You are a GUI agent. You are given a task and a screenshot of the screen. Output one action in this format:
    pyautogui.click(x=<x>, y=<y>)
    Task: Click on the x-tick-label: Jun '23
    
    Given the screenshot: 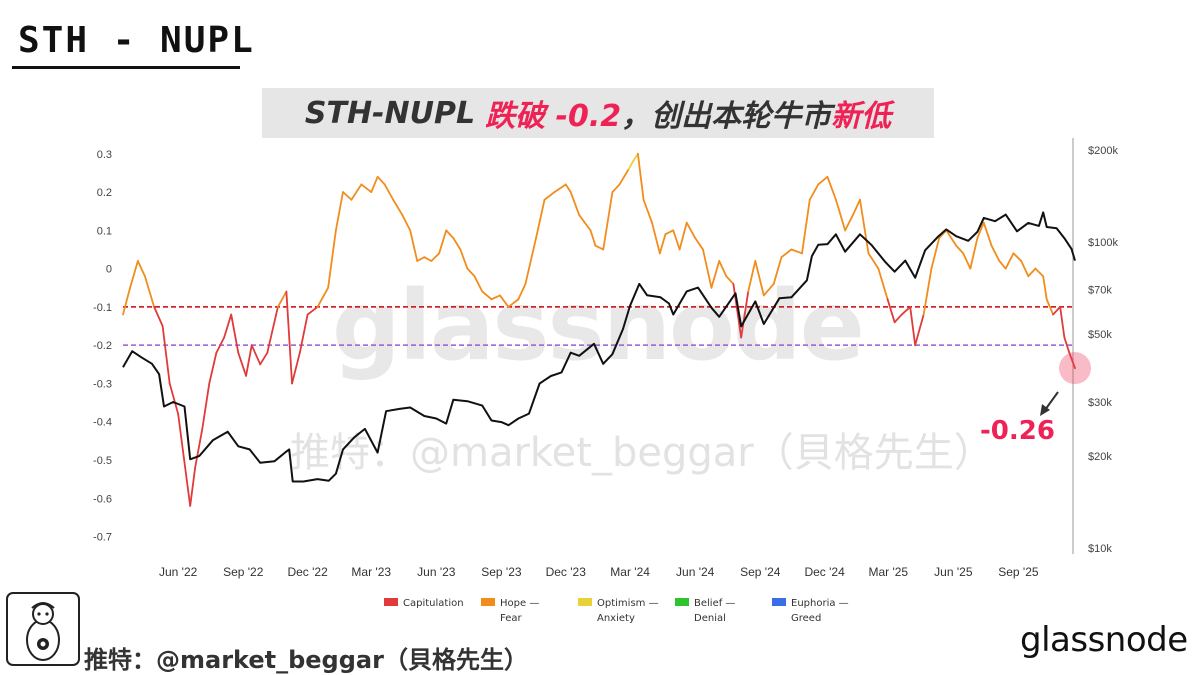 What is the action you would take?
    pyautogui.click(x=436, y=572)
    